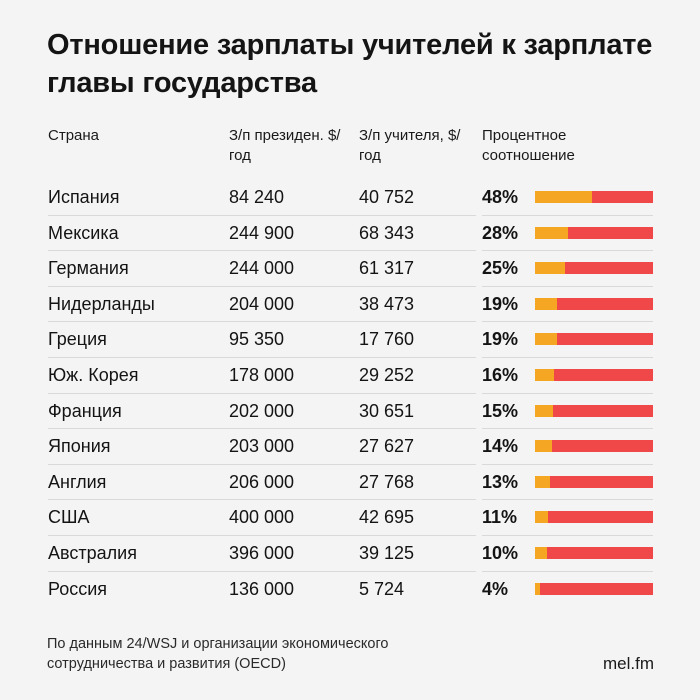 The height and width of the screenshot is (700, 700). What do you see at coordinates (500, 375) in the screenshot?
I see `ratio-percent-cell: 16%` at bounding box center [500, 375].